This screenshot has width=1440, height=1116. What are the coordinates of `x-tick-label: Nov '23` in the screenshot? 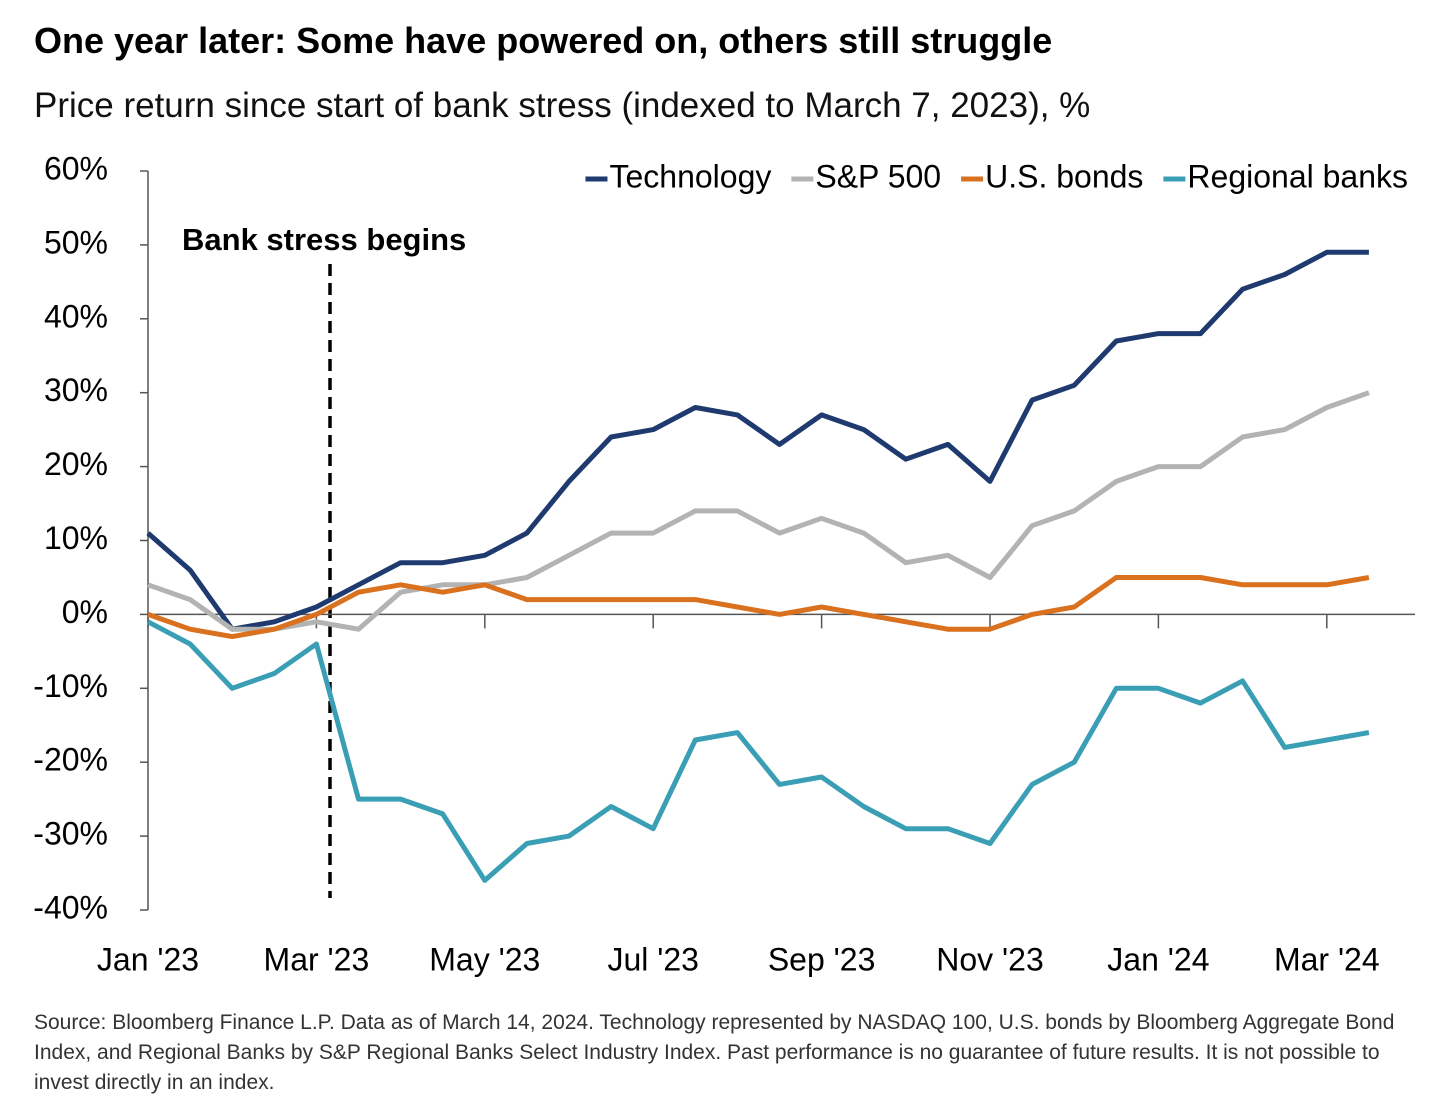 It's located at (990, 959).